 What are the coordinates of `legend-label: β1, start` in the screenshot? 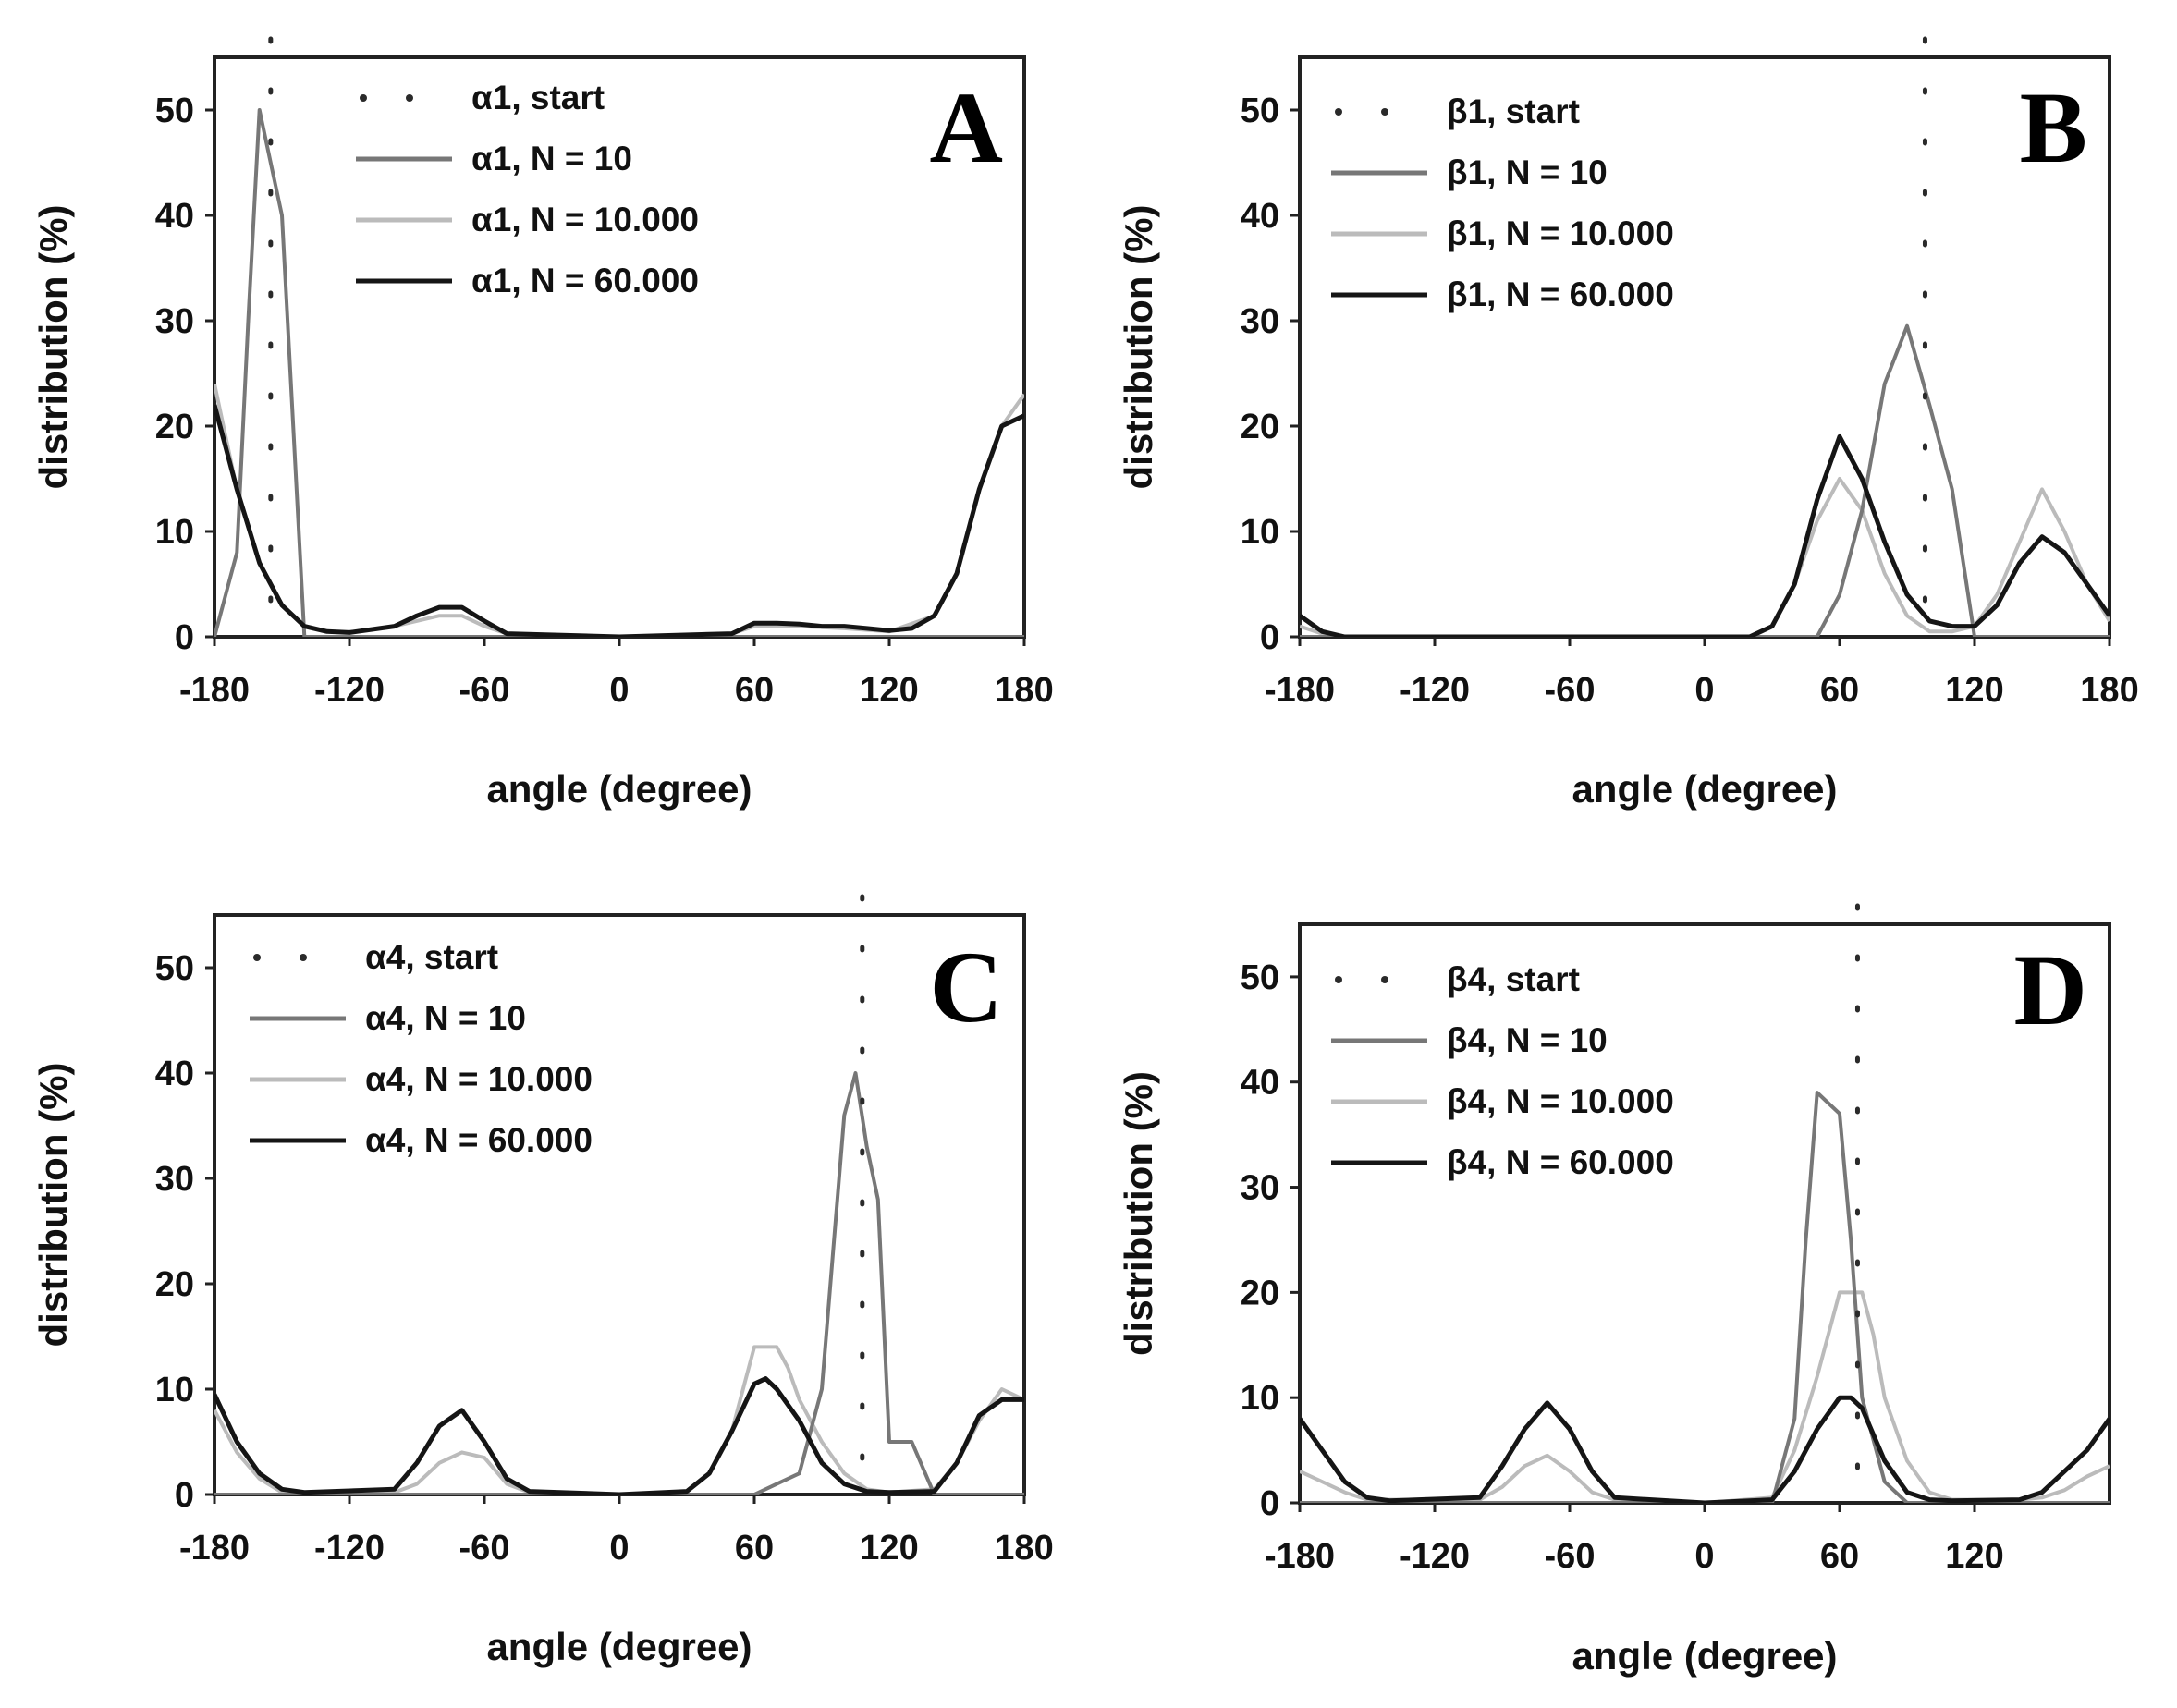 It's located at (1514, 111).